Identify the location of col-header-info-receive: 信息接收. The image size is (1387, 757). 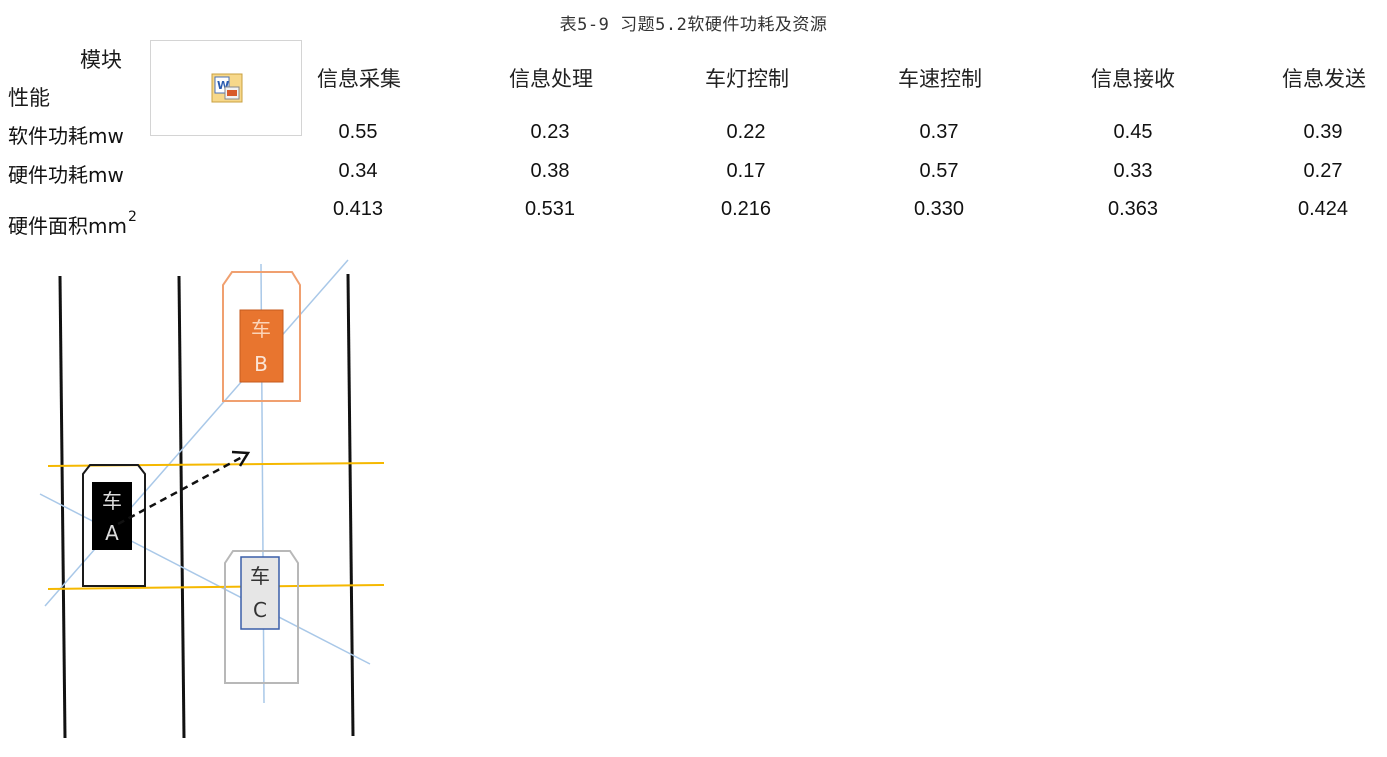
(1133, 79).